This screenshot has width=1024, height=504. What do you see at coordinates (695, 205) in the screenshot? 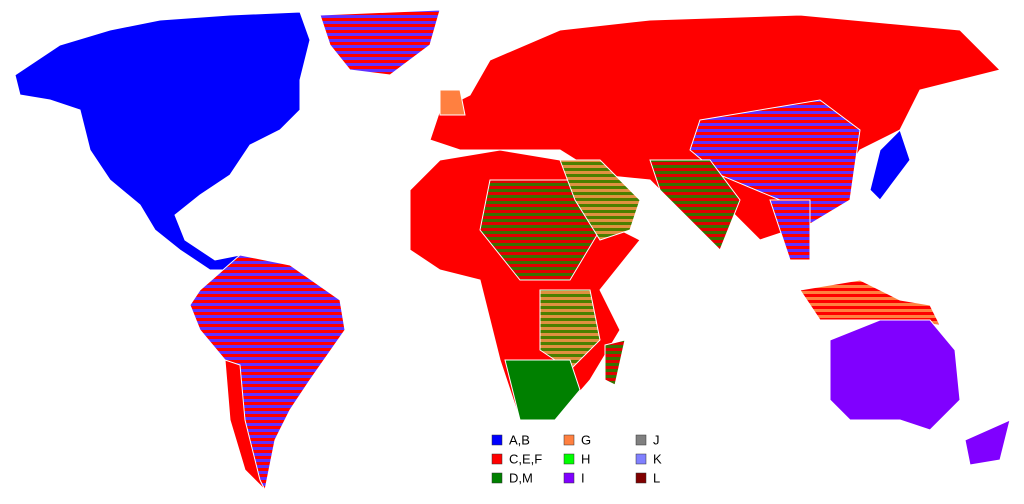
I see `india` at bounding box center [695, 205].